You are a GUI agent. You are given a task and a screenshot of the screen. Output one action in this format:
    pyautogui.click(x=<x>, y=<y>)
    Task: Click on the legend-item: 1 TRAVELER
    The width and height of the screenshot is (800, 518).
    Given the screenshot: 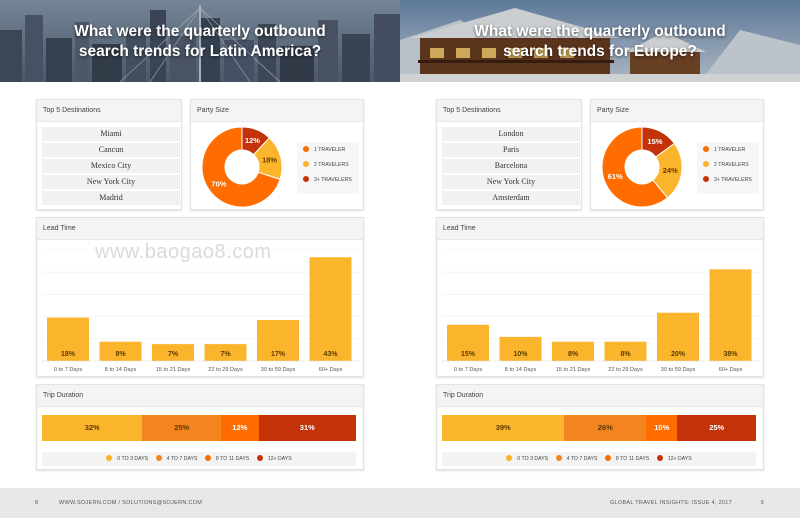 What is the action you would take?
    pyautogui.click(x=731, y=153)
    